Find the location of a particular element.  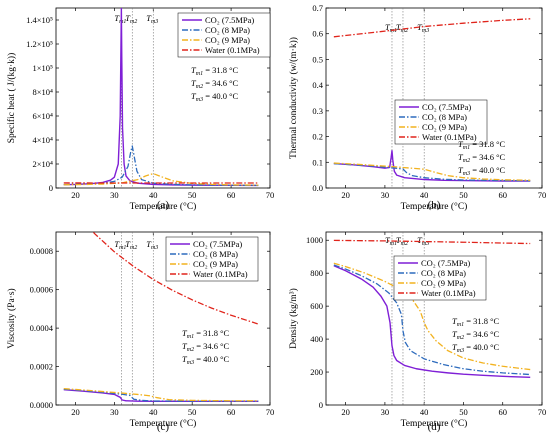

y-tick-label: 400 is located at coordinates (316, 339).